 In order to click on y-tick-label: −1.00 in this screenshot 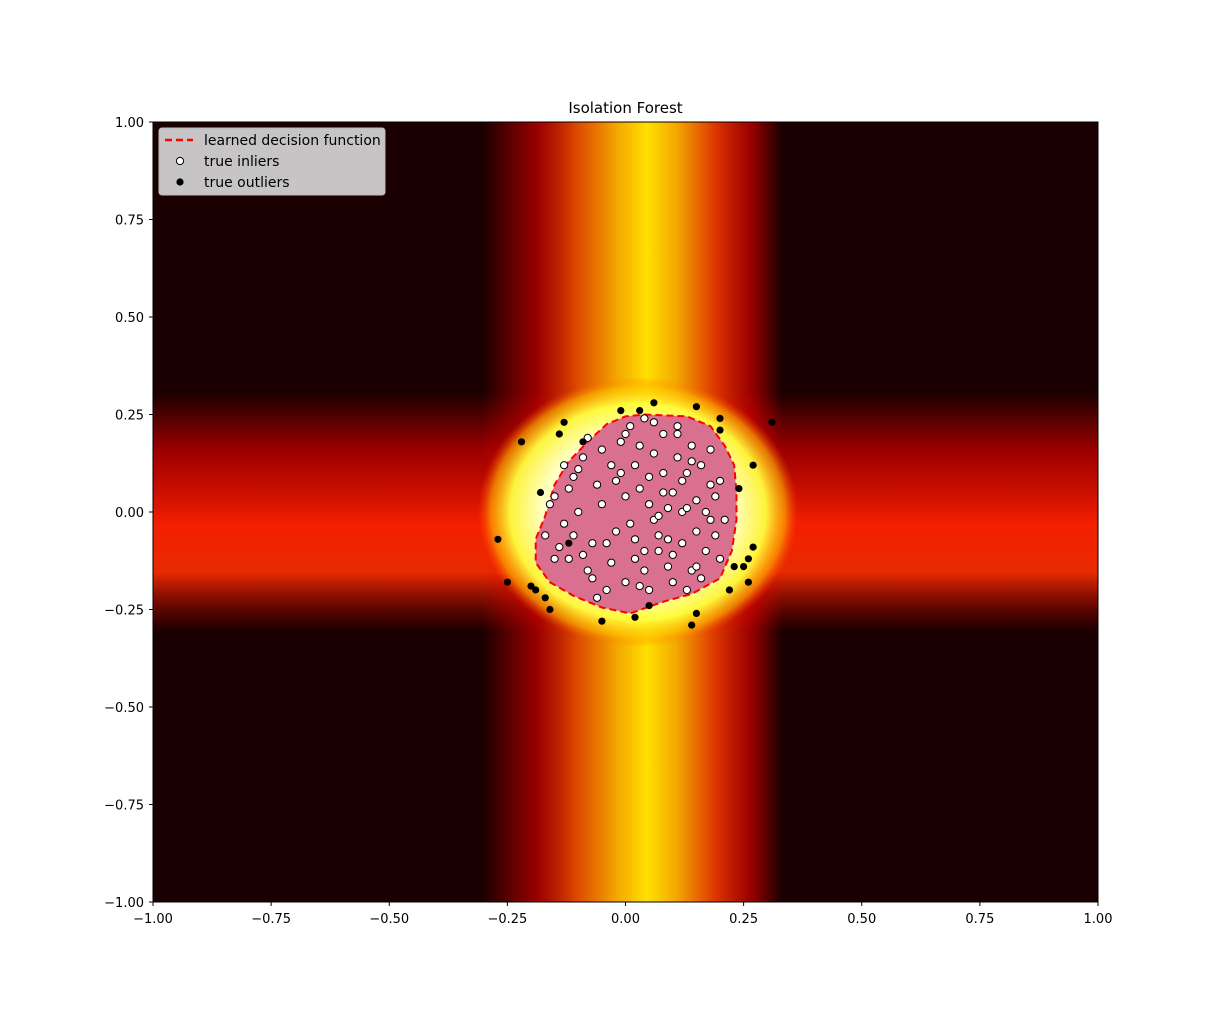, I will do `click(124, 903)`.